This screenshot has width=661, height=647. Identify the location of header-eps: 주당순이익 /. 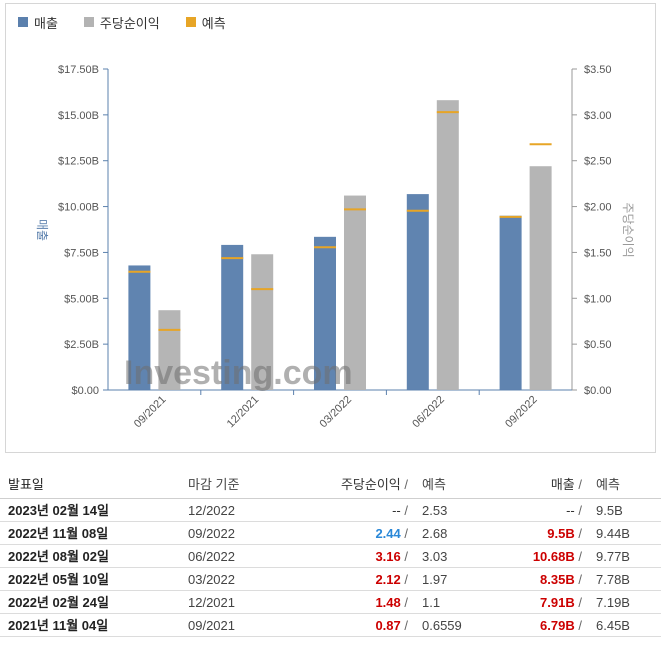
(374, 484).